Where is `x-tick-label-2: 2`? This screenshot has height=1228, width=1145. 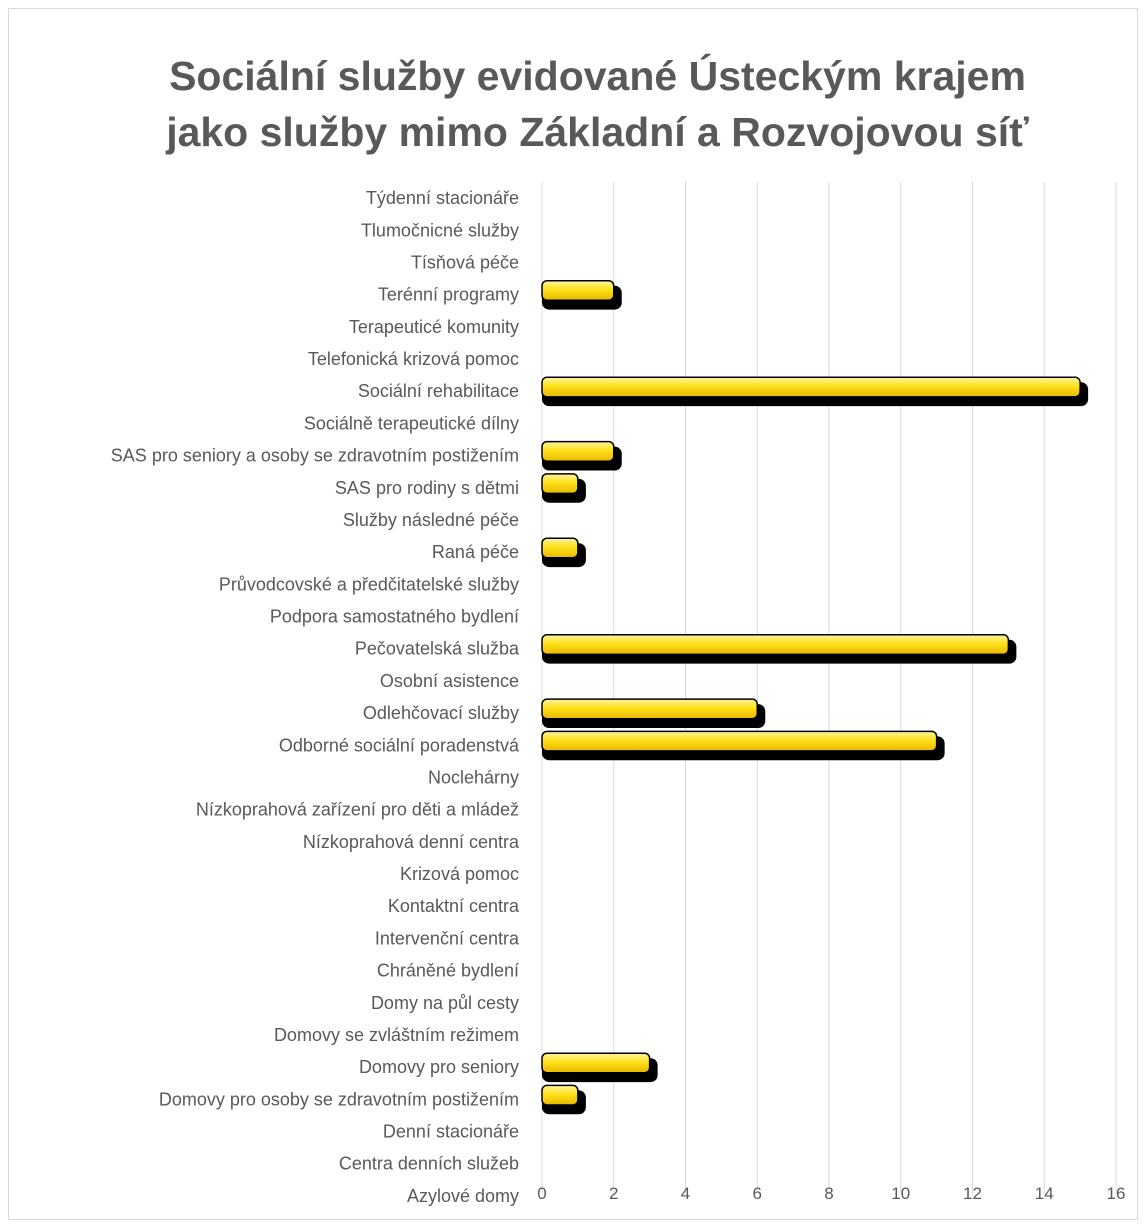
x-tick-label-2: 2 is located at coordinates (613, 1193).